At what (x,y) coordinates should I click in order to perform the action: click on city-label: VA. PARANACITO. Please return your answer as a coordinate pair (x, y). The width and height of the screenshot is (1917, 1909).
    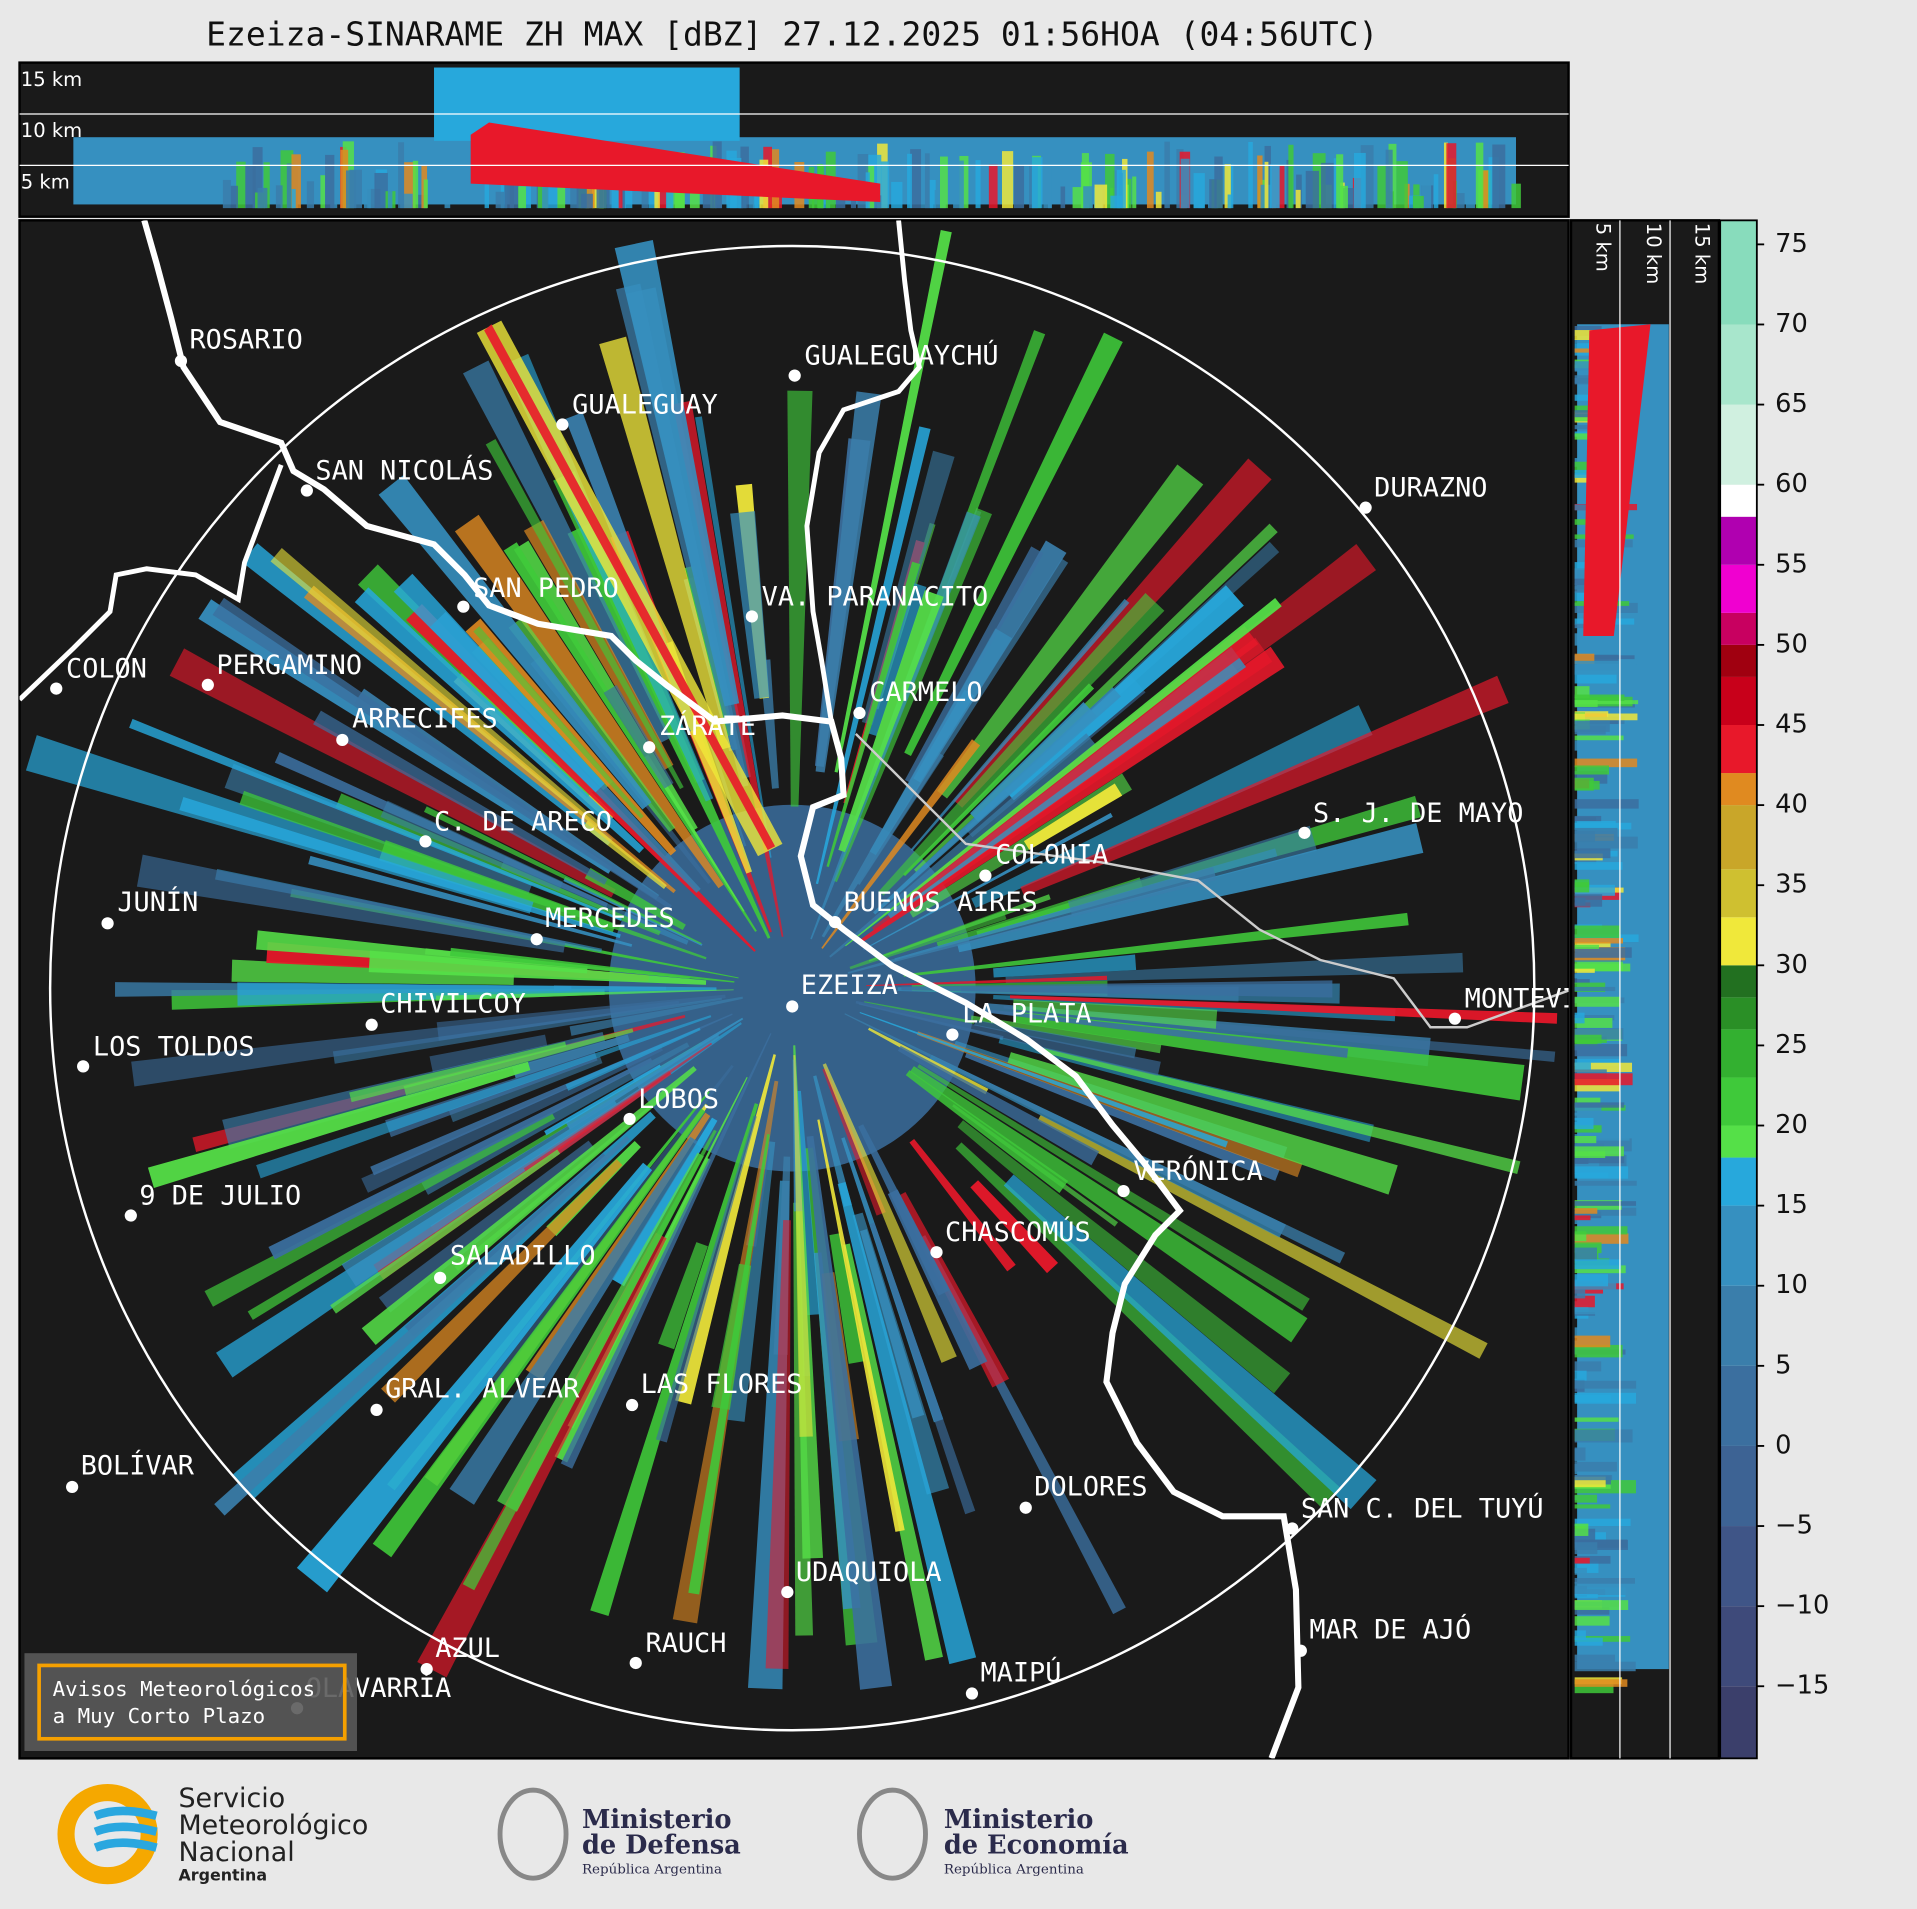
    Looking at the image, I should click on (875, 596).